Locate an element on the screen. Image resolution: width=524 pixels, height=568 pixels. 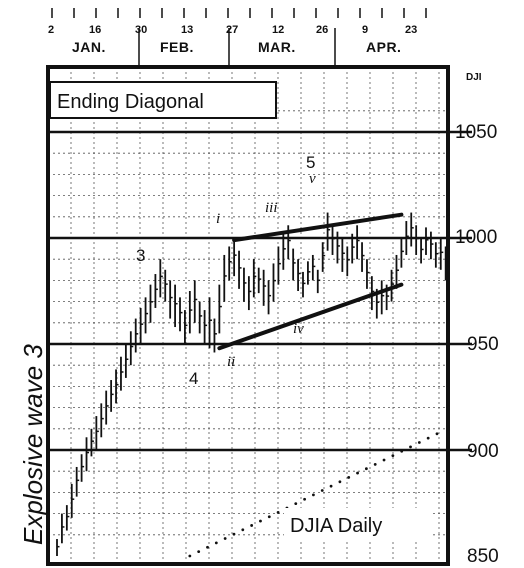
month-label-apr: APR. is located at coordinates (383, 47).